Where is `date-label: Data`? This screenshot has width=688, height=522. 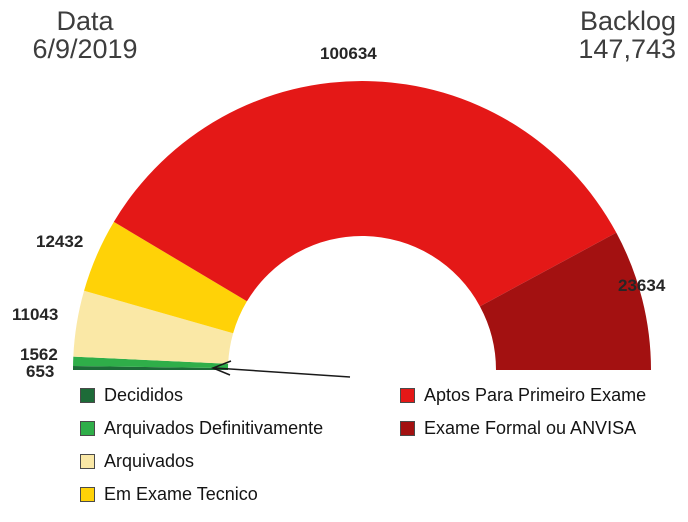 date-label: Data is located at coordinates (85, 21).